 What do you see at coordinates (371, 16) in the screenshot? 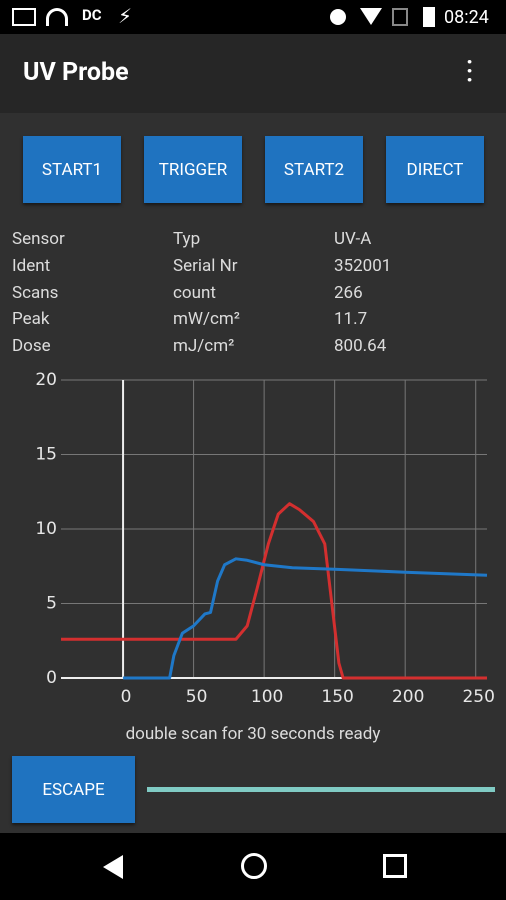
I see `signal-icon` at bounding box center [371, 16].